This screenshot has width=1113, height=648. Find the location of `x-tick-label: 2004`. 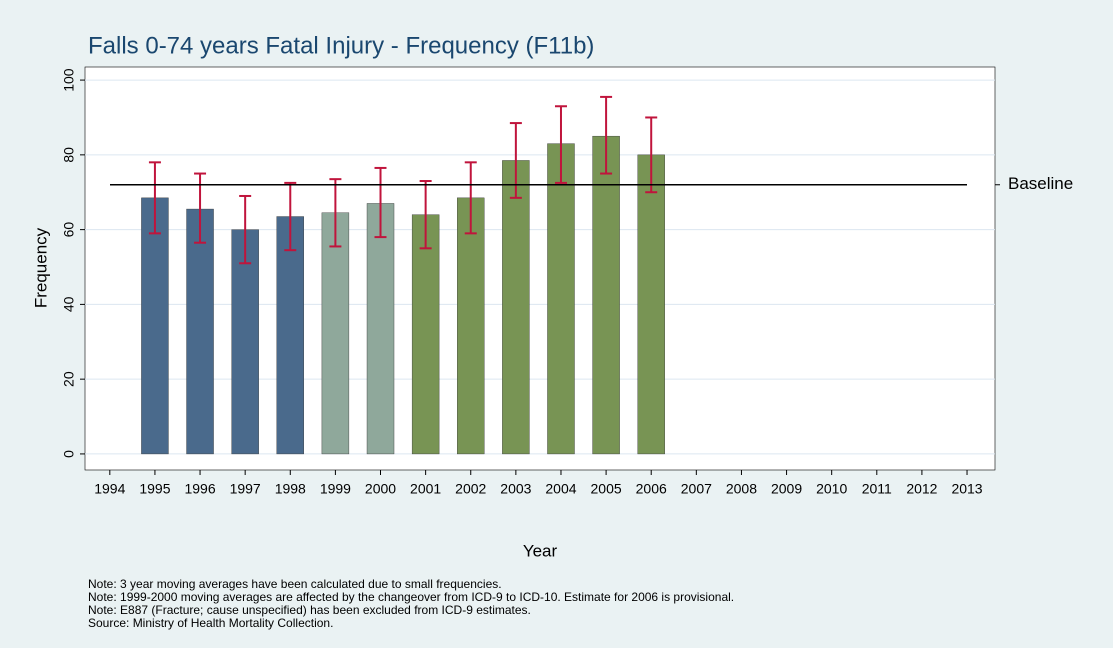

x-tick-label: 2004 is located at coordinates (560, 489).